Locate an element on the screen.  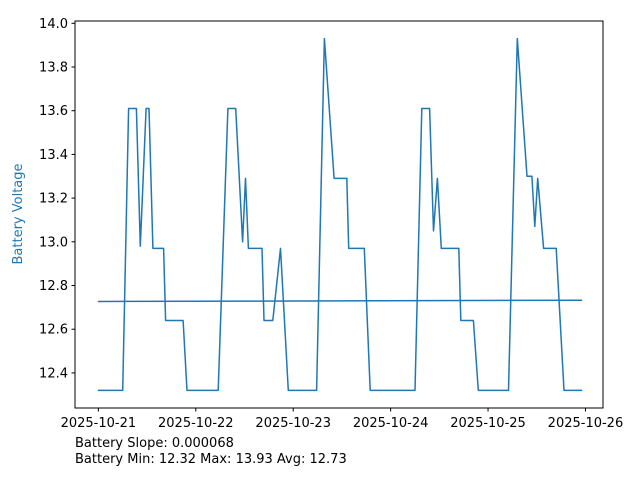
x-tick-label: 2025-10-24 is located at coordinates (391, 423).